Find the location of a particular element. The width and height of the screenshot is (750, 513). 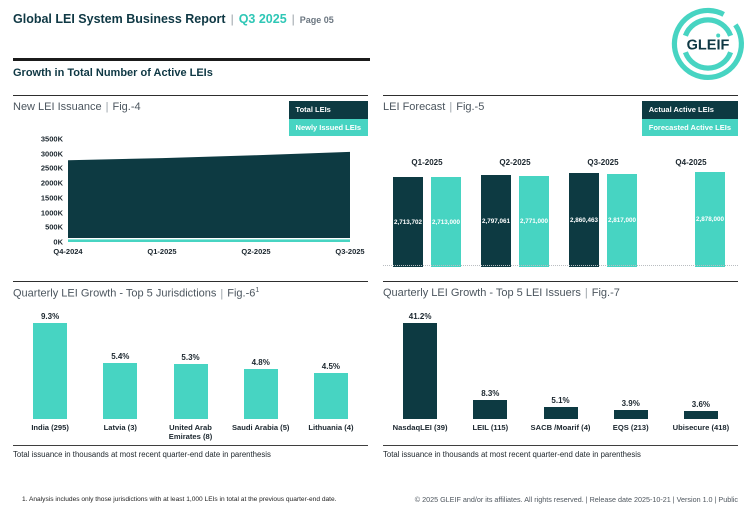

fig5-baseline is located at coordinates (560, 265).